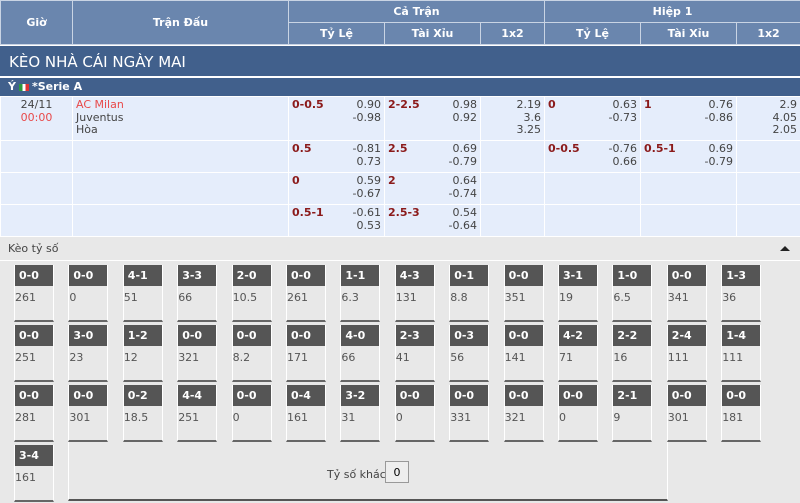  I want to click on correct-score-toggle: Kèo tỷ số, so click(400, 249).